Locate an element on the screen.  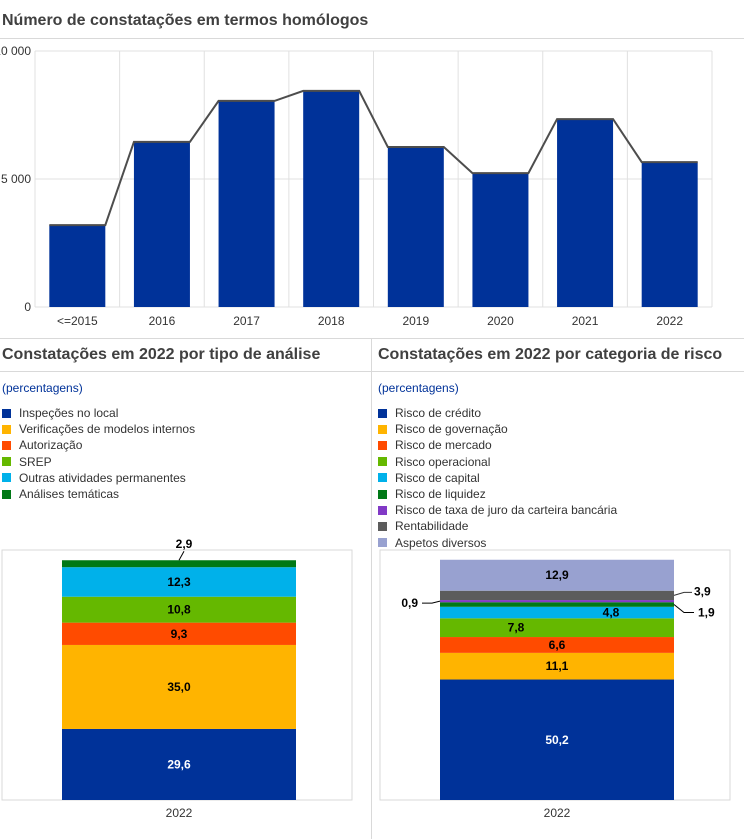
legend-label: Risco operacional is located at coordinates (443, 461).